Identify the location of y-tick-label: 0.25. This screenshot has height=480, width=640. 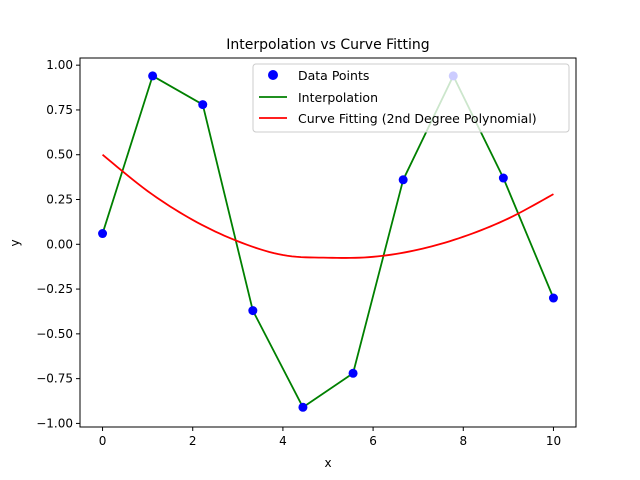
(59, 200).